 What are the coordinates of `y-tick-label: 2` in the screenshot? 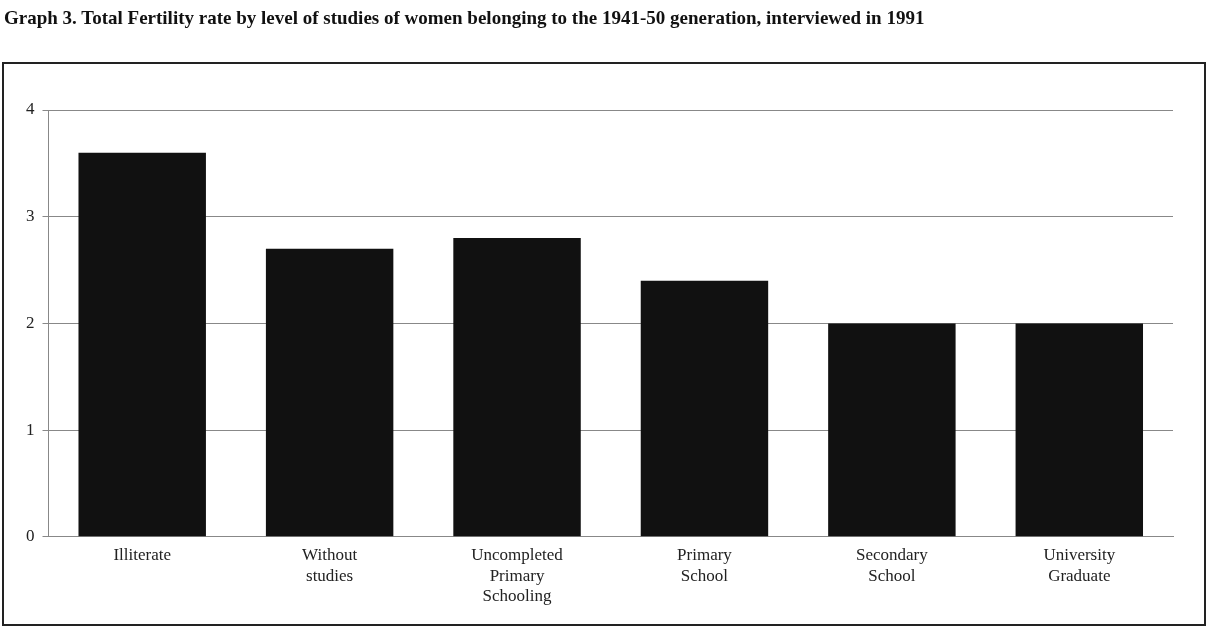 It's located at (30, 322).